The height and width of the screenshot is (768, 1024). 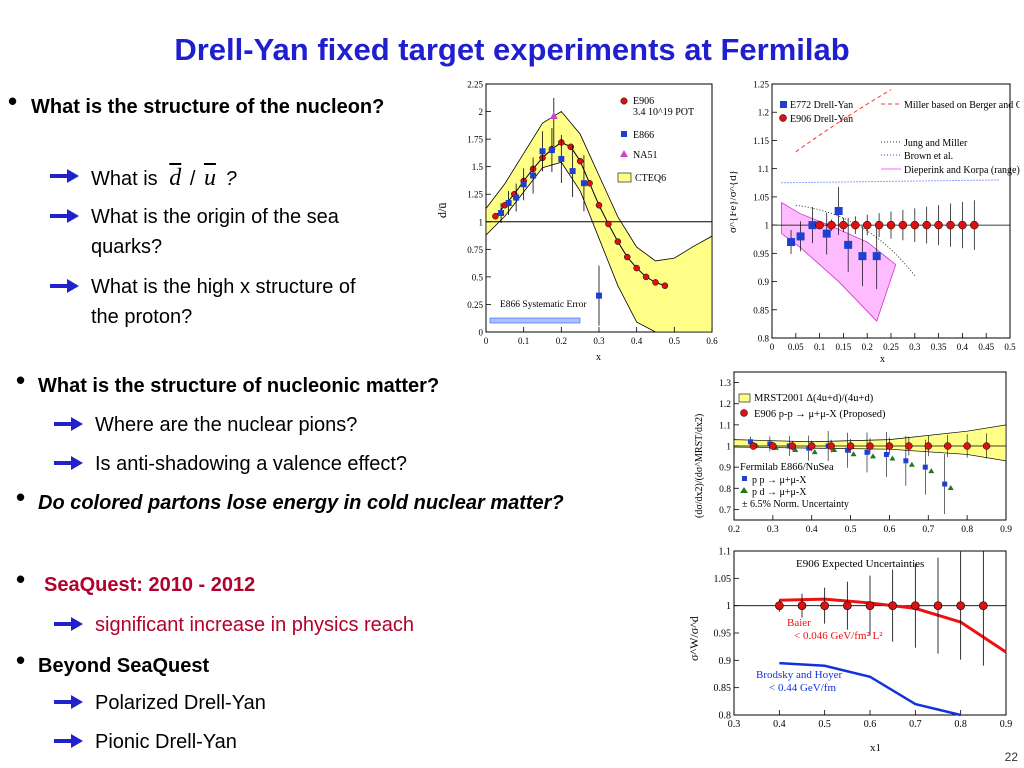 What do you see at coordinates (478, 167) in the screenshot?
I see `y-tick-label: 1.5` at bounding box center [478, 167].